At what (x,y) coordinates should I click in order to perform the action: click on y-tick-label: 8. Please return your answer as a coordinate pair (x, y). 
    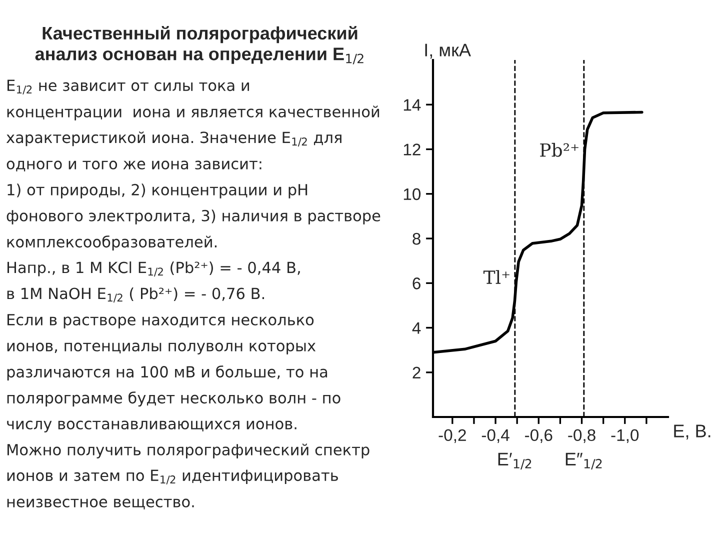
    Looking at the image, I should click on (416, 238).